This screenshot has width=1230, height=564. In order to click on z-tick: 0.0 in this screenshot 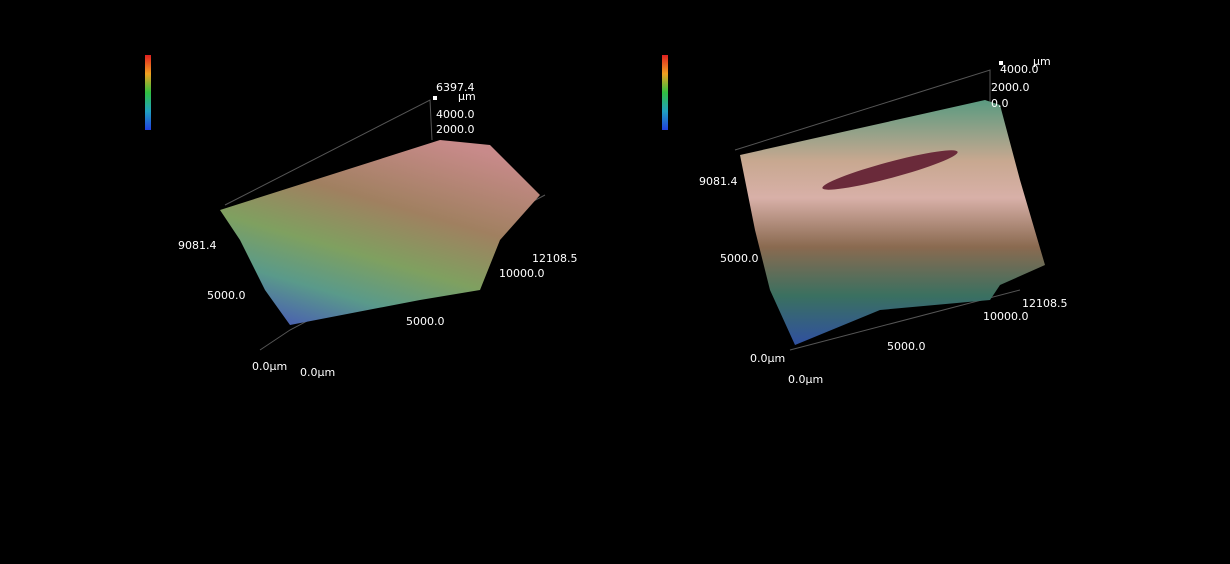, I will do `click(1000, 103)`.